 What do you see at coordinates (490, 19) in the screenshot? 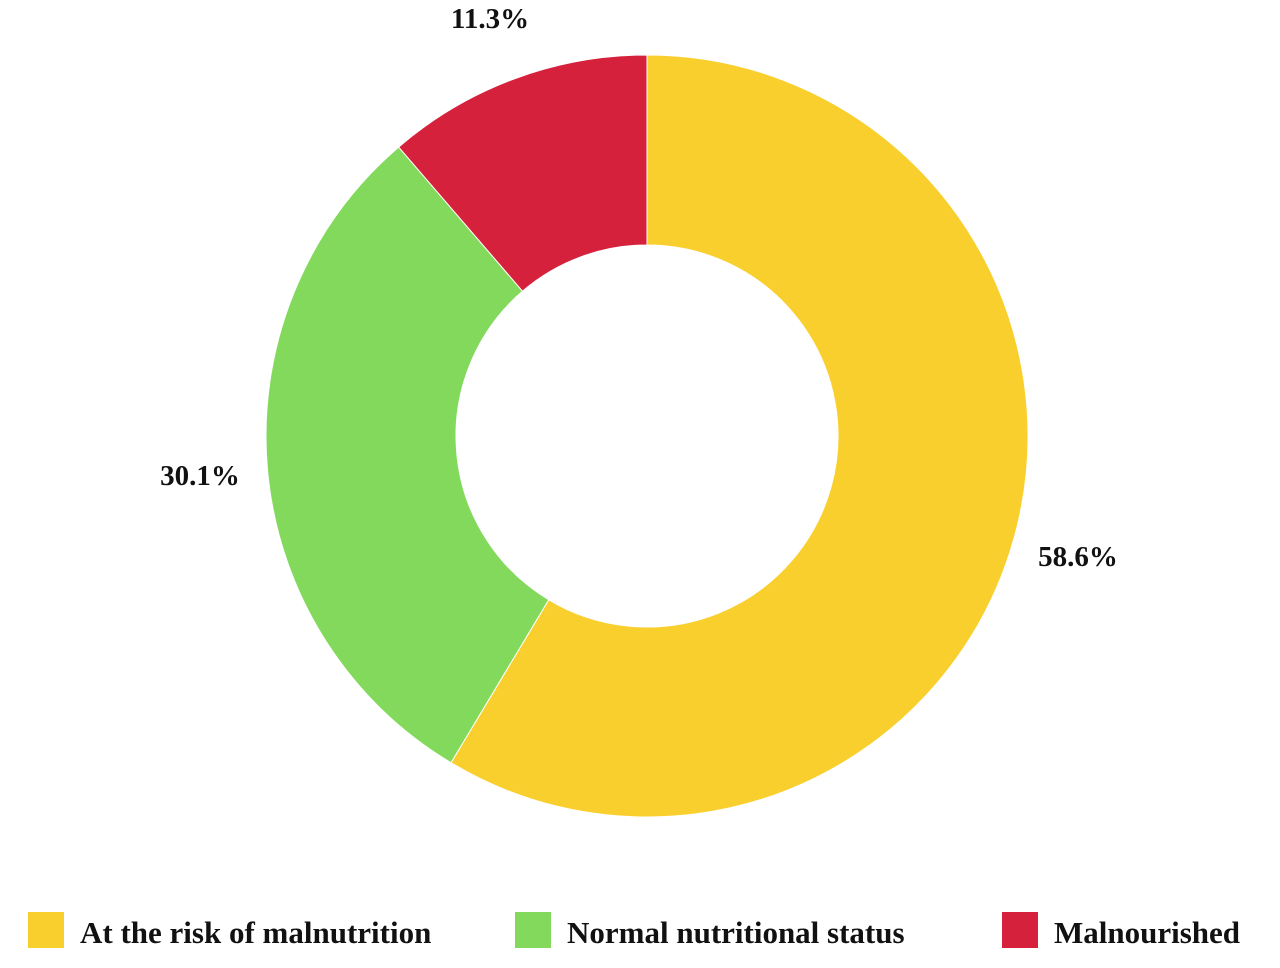
I see `data-label-3: 11.3%` at bounding box center [490, 19].